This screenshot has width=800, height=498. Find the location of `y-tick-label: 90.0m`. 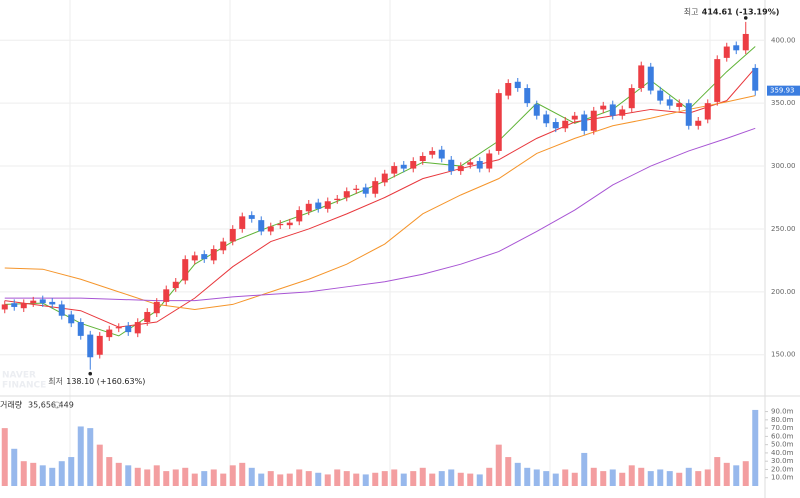

y-tick-label: 90.0m is located at coordinates (782, 412).